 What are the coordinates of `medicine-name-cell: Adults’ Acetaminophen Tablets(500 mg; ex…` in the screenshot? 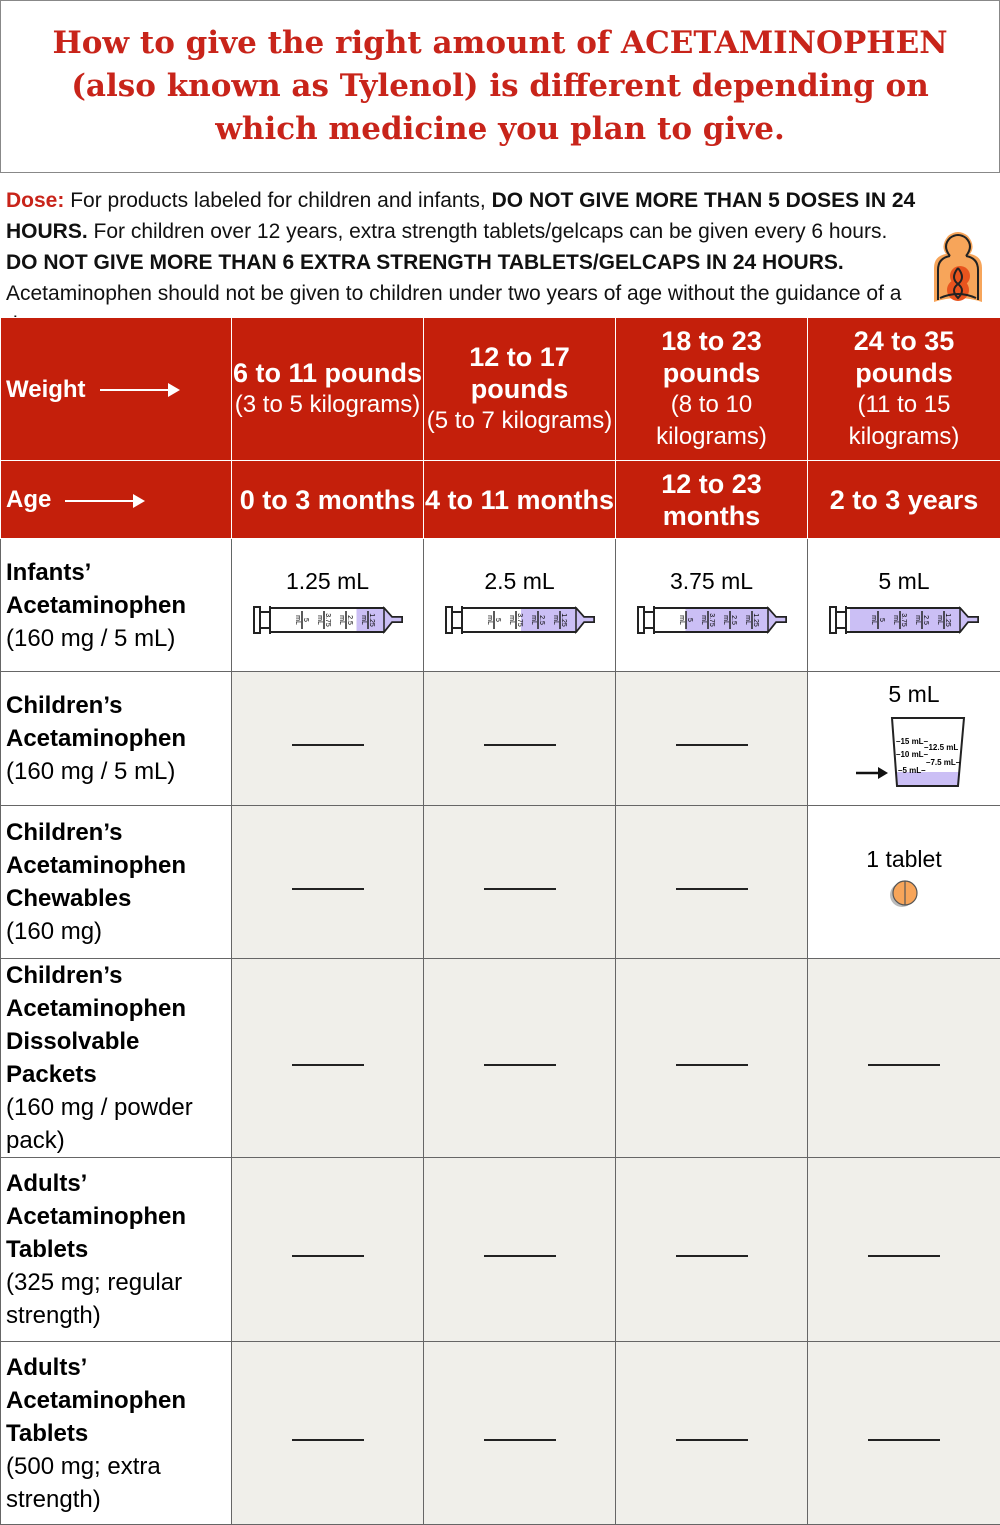 It's located at (116, 1433).